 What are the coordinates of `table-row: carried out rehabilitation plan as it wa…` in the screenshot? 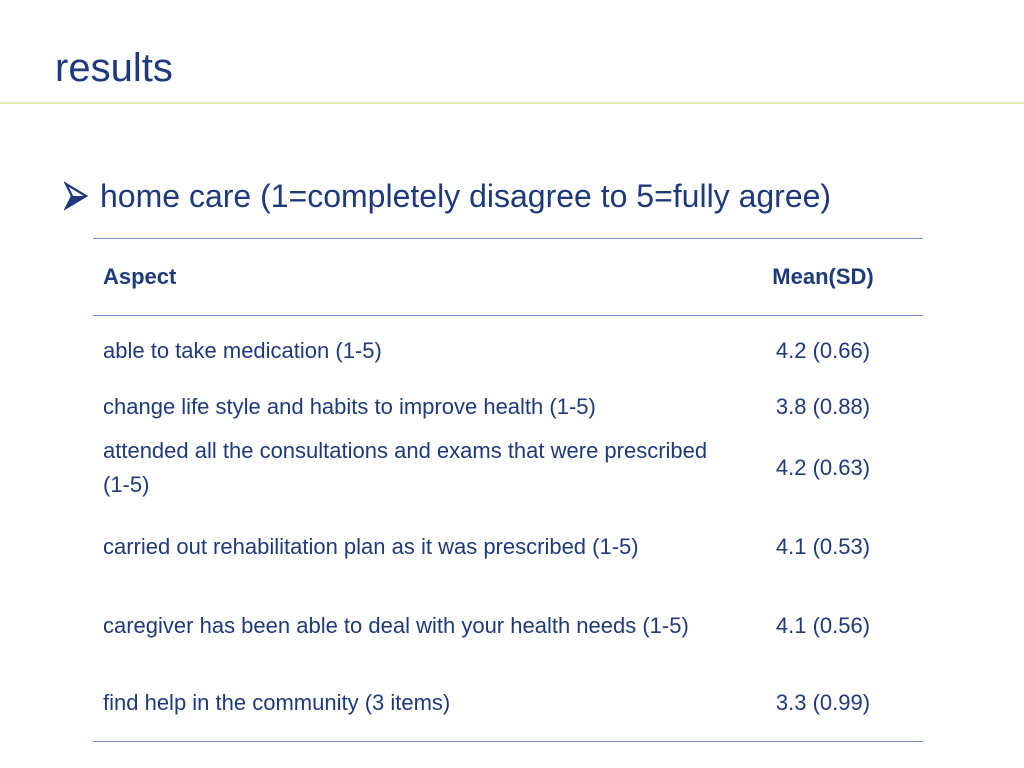 It's located at (508, 547).